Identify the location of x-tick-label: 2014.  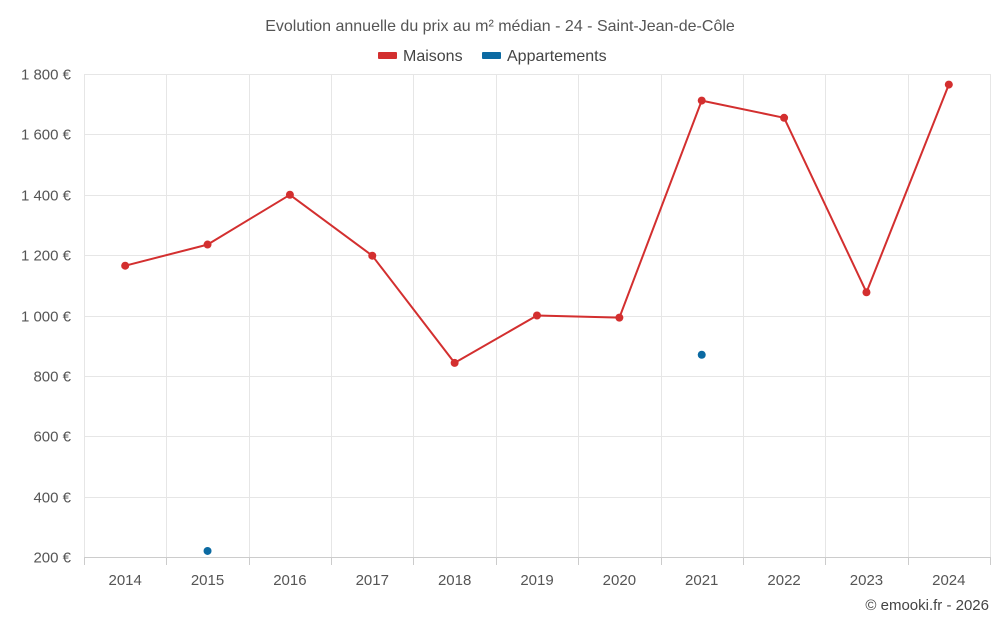
(124, 580).